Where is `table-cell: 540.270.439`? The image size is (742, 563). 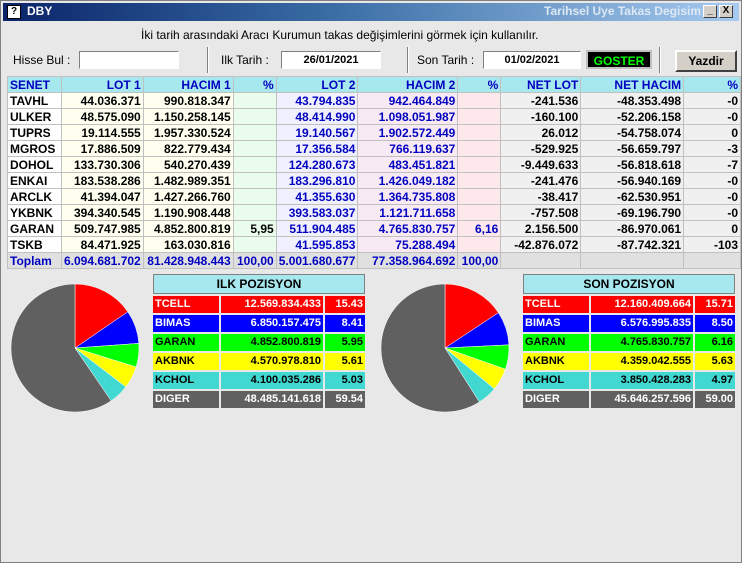 table-cell: 540.270.439 is located at coordinates (188, 164).